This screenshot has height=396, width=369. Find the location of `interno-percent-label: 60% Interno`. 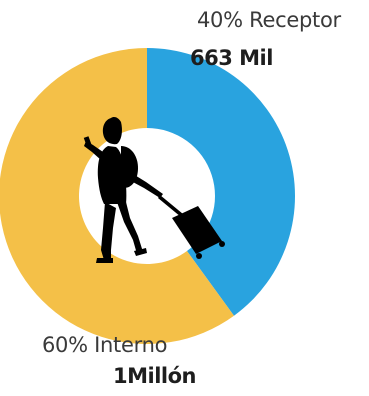

interno-percent-label: 60% Interno is located at coordinates (105, 345).